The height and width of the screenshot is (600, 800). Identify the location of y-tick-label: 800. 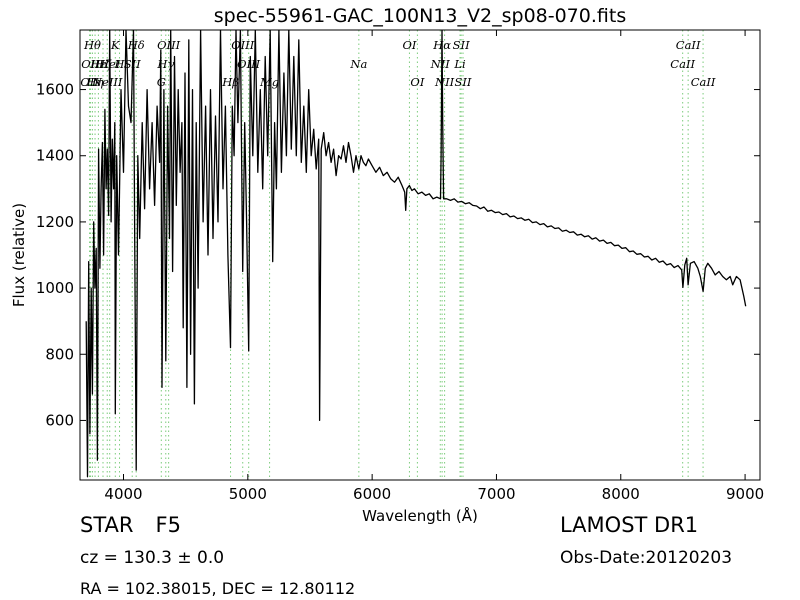
(59, 354).